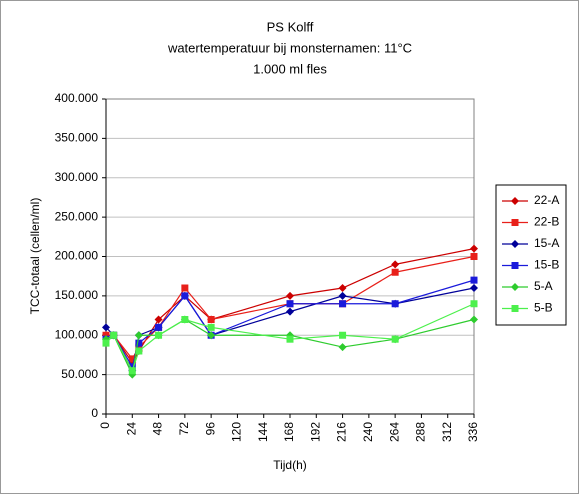 The height and width of the screenshot is (494, 579). I want to click on x-tick-label: 312, so click(447, 432).